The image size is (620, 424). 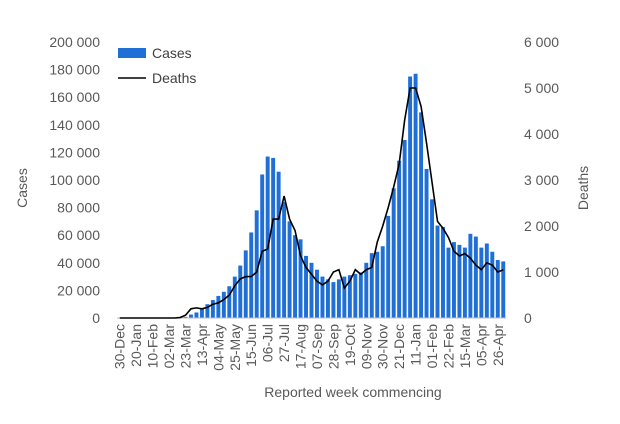 I want to click on y2-tick-label: 0, so click(x=528, y=318).